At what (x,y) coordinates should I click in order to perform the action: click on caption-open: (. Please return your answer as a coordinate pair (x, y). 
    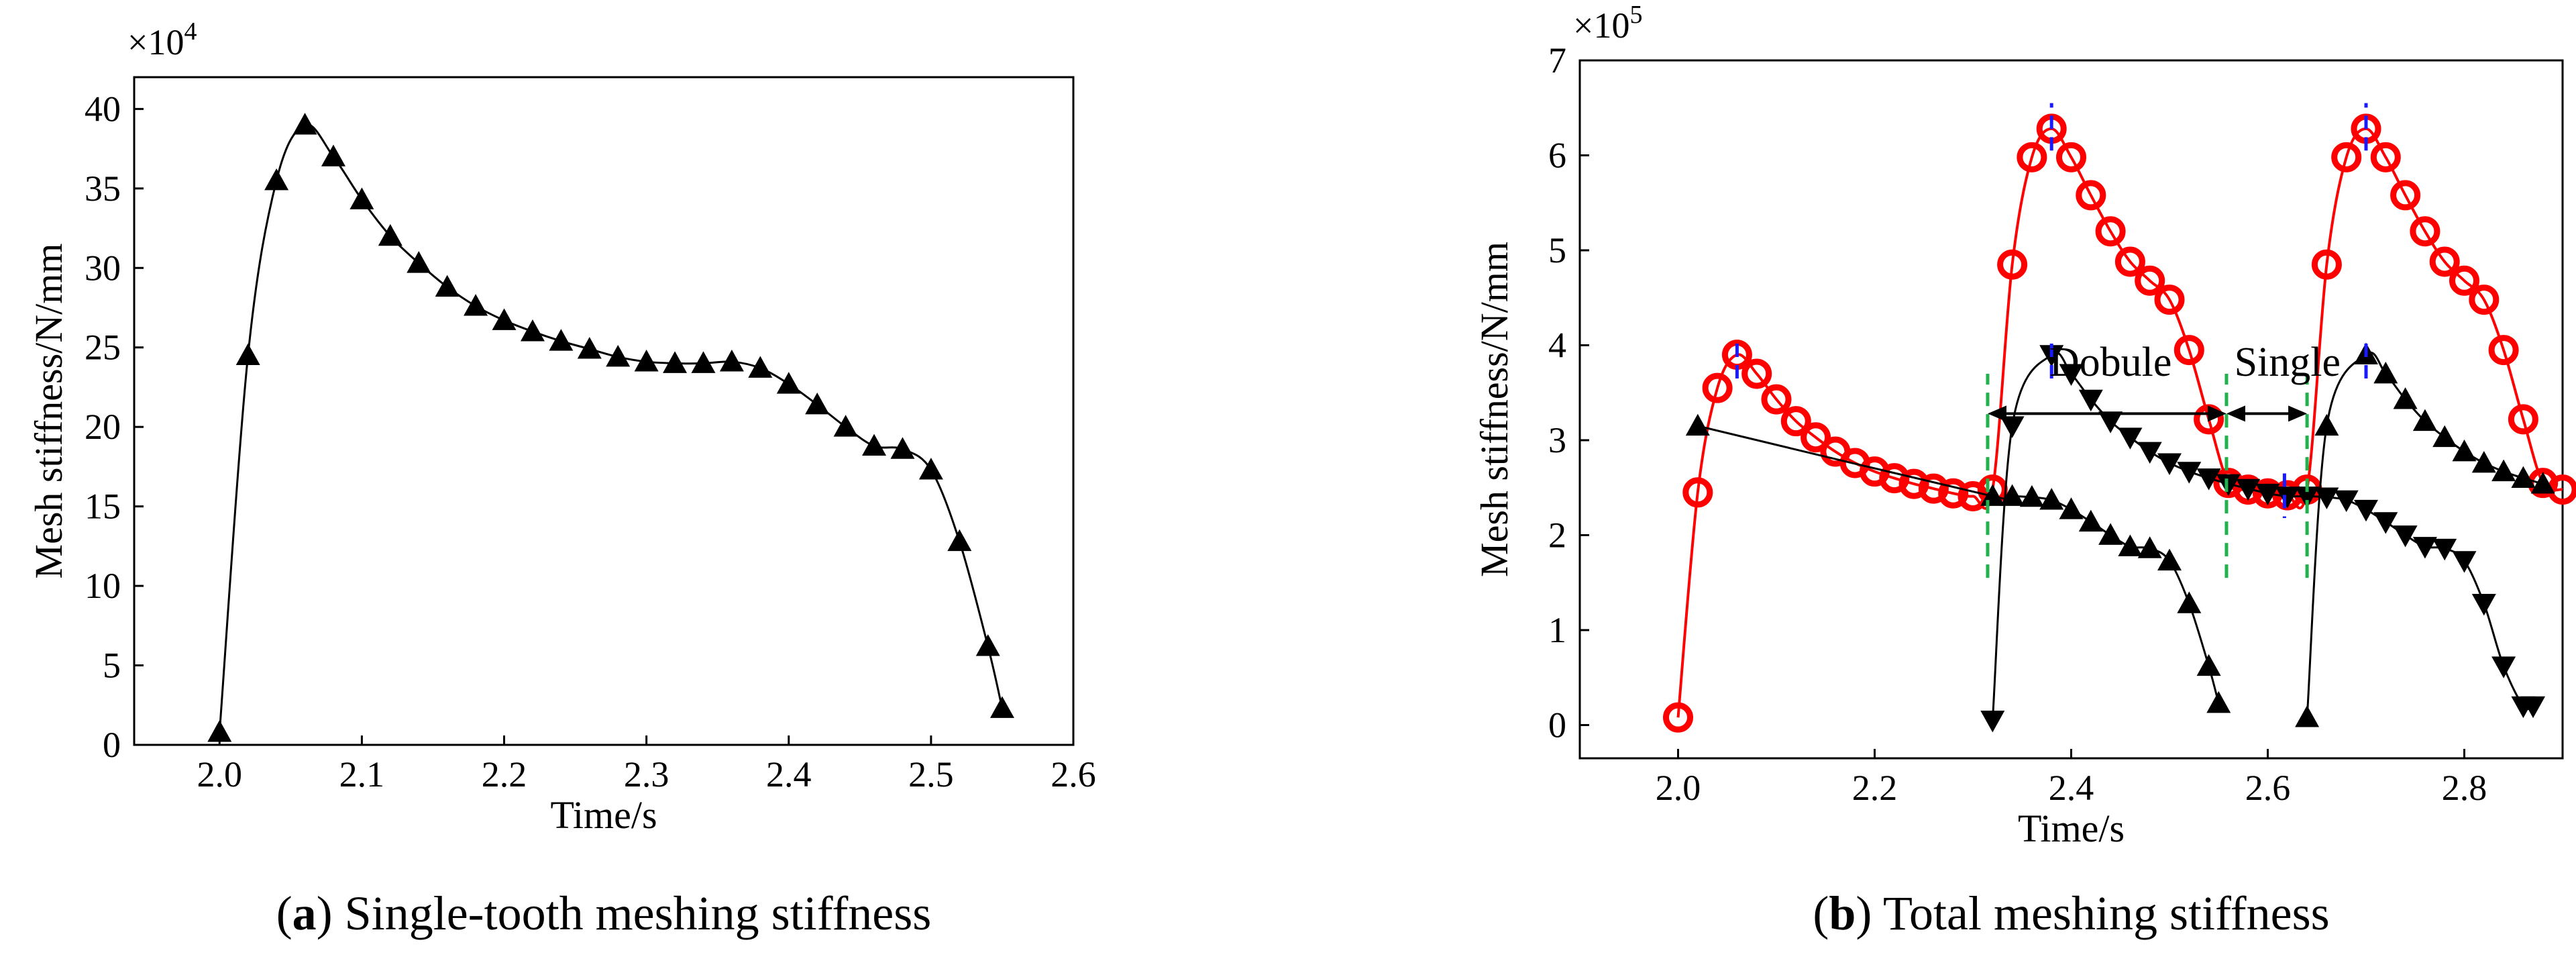
    Looking at the image, I should click on (284, 913).